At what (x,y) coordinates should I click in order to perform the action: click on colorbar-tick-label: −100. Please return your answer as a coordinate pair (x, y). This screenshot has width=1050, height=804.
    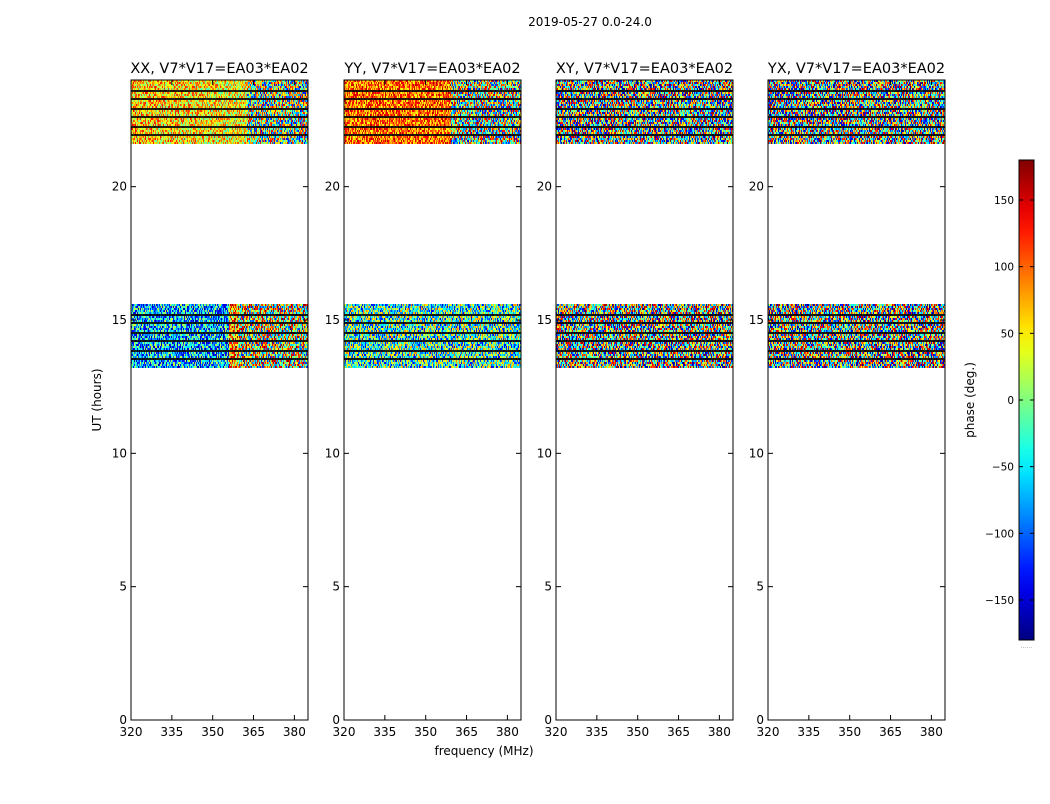
    Looking at the image, I should click on (999, 534).